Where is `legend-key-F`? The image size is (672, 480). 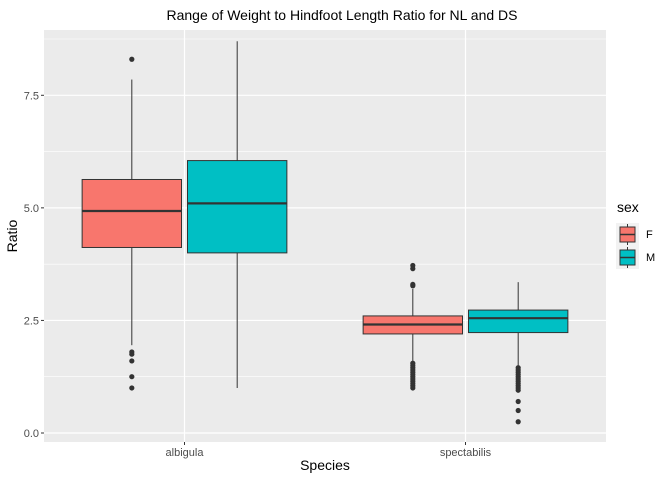
legend-key-F is located at coordinates (627, 234).